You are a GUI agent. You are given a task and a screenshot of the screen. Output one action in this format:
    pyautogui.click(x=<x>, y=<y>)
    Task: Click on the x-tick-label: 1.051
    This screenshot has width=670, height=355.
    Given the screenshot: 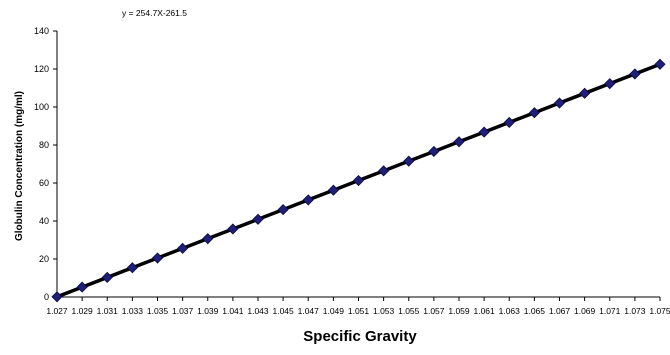 What is the action you would take?
    pyautogui.click(x=359, y=311)
    